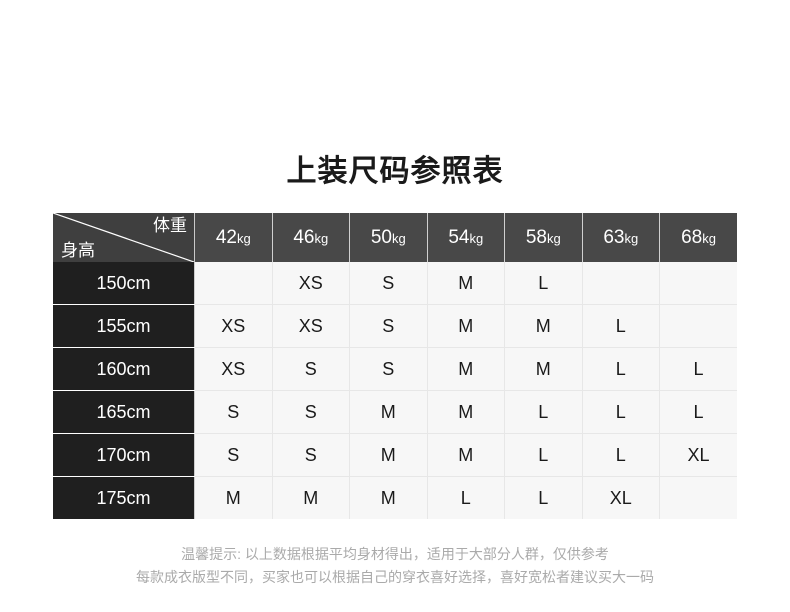 Image resolution: width=790 pixels, height=612 pixels. What do you see at coordinates (170, 225) in the screenshot?
I see `corner-weight-label: 体重` at bounding box center [170, 225].